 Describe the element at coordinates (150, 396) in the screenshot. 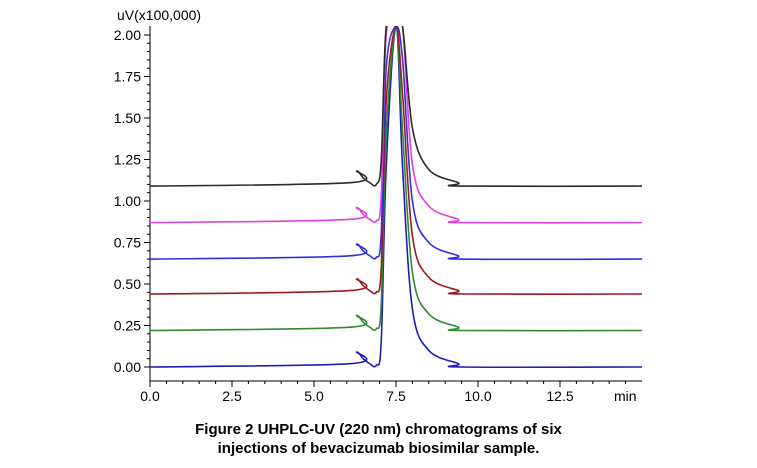

I see `x-tick-label: 0.0` at that location.